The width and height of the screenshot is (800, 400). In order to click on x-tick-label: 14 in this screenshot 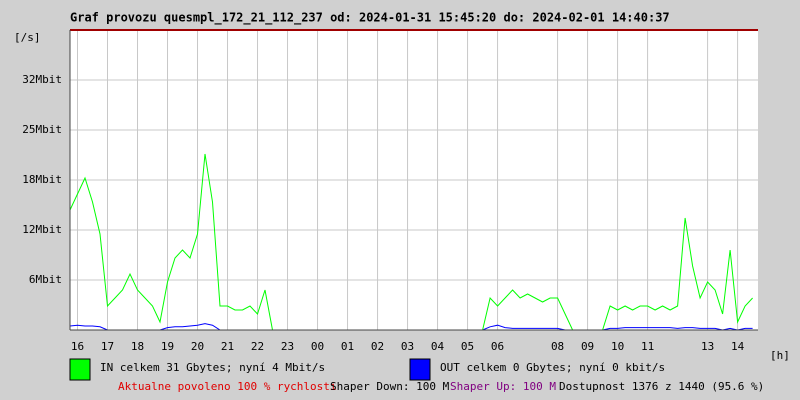, I will do `click(738, 346)`.